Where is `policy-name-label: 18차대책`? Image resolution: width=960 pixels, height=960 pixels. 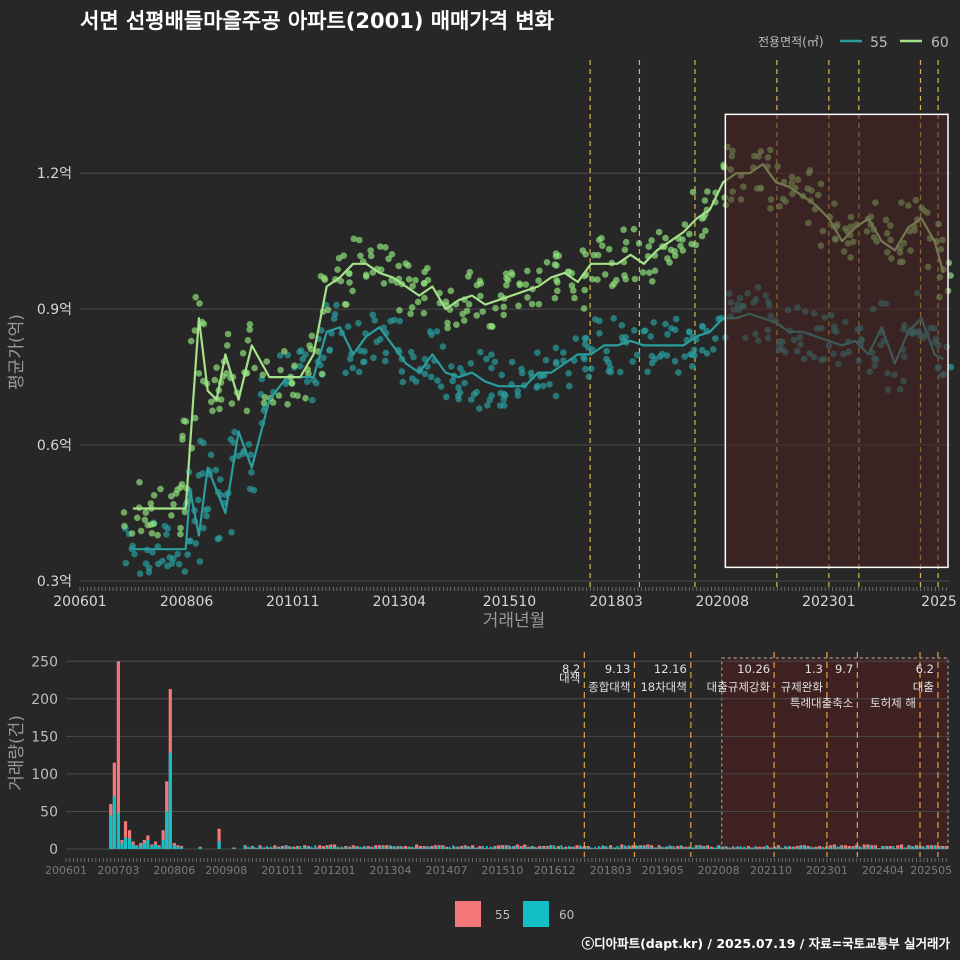
policy-name-label: 18차대책 is located at coordinates (663, 687).